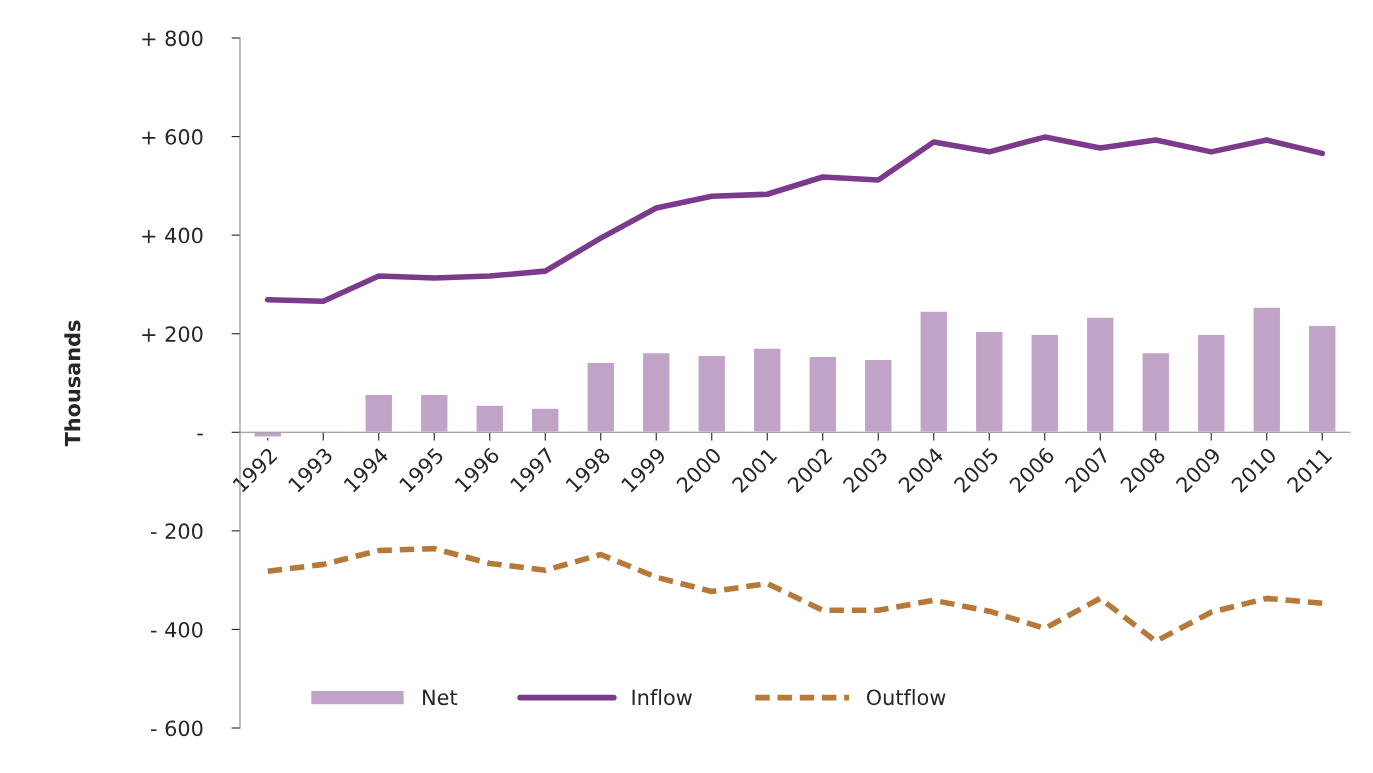 This screenshot has height=773, width=1373. What do you see at coordinates (200, 434) in the screenshot?
I see `y-tick-label: -` at bounding box center [200, 434].